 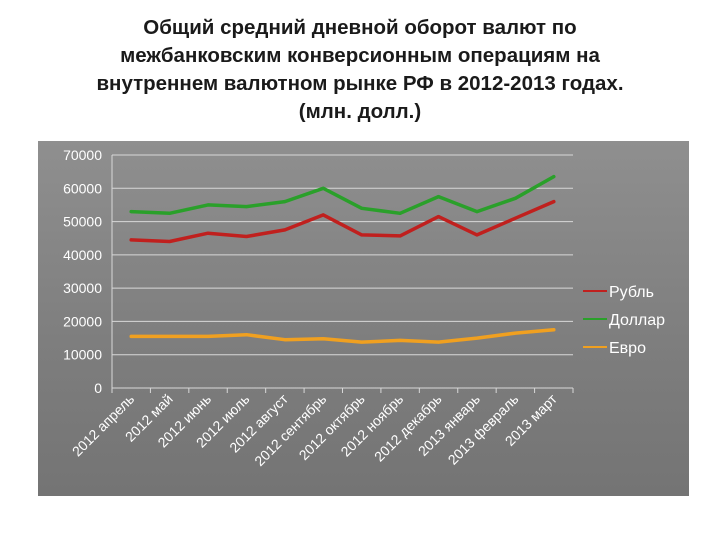 I want to click on chart-title-line: Общий средний дневной оборот валют по, so click(x=360, y=27).